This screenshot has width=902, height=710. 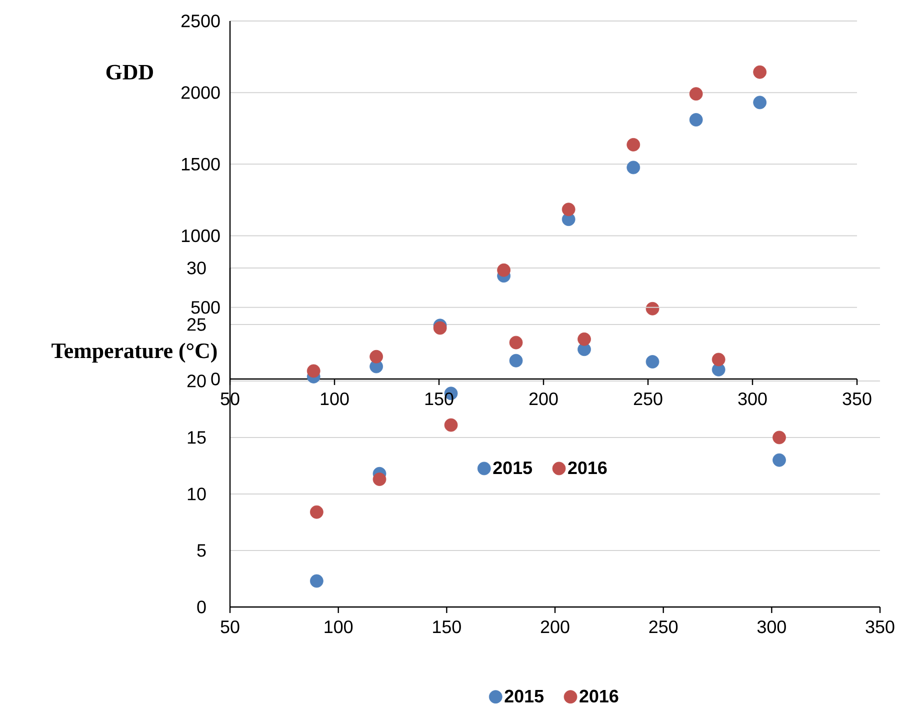 What do you see at coordinates (201, 550) in the screenshot?
I see `y-tick-label: 5` at bounding box center [201, 550].